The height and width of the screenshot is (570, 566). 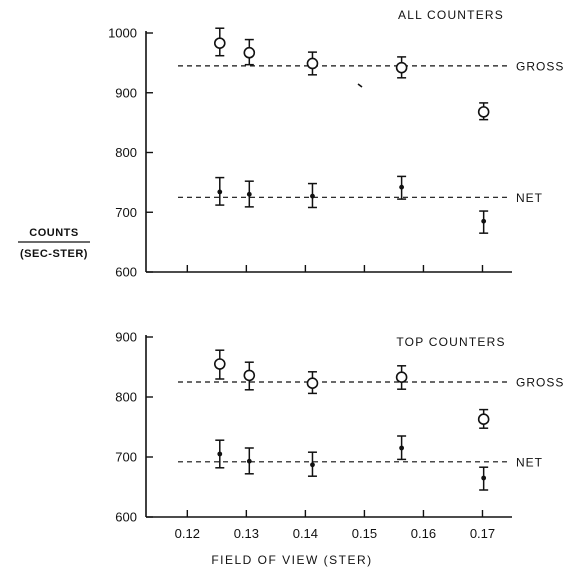 I want to click on y-axis-label: COUNTS (SEC-STER), so click(x=54, y=243).